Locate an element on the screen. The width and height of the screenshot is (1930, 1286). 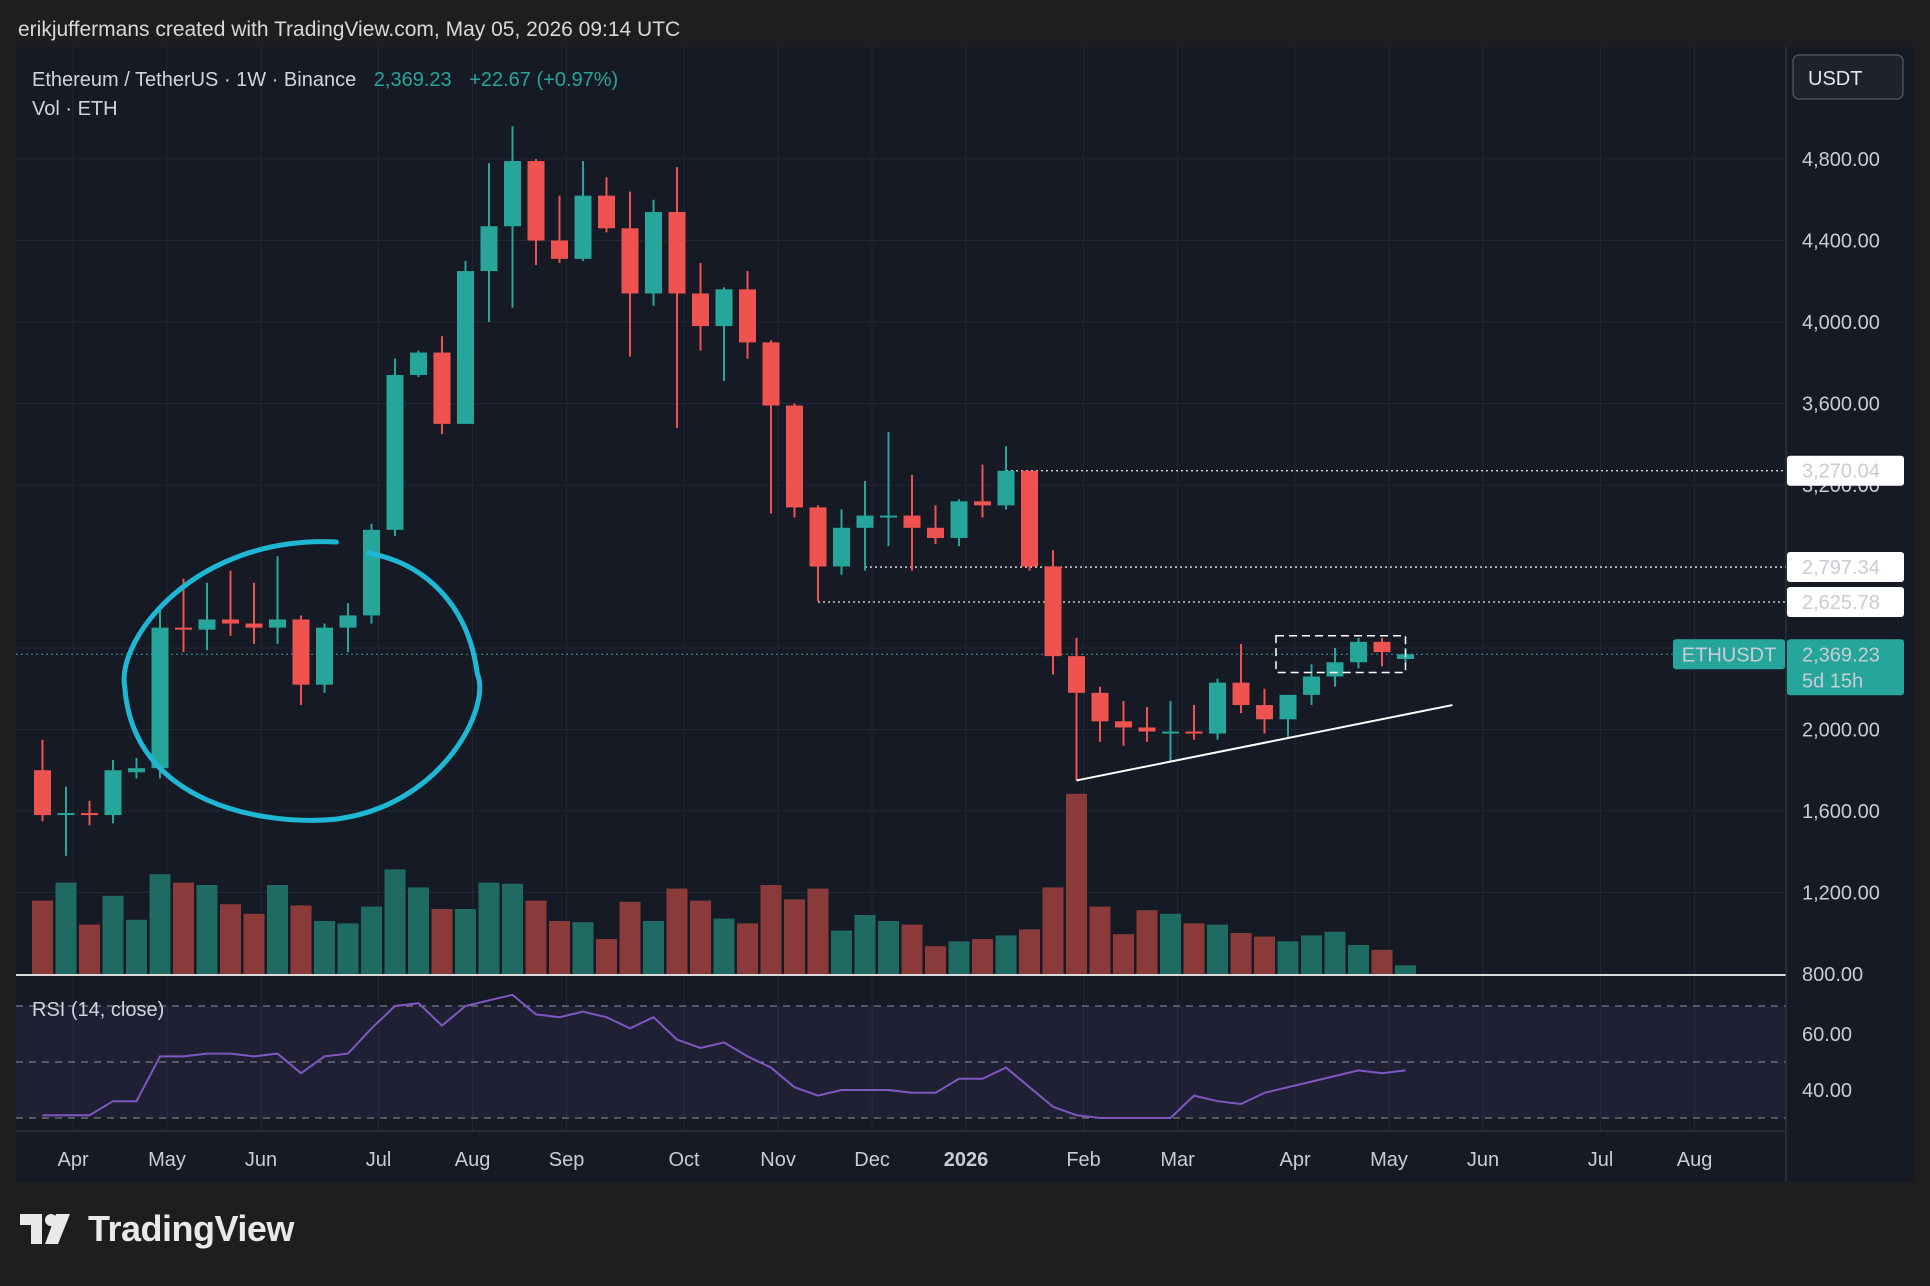
rsi-axis: 60.00 40.00 is located at coordinates (1827, 1063).